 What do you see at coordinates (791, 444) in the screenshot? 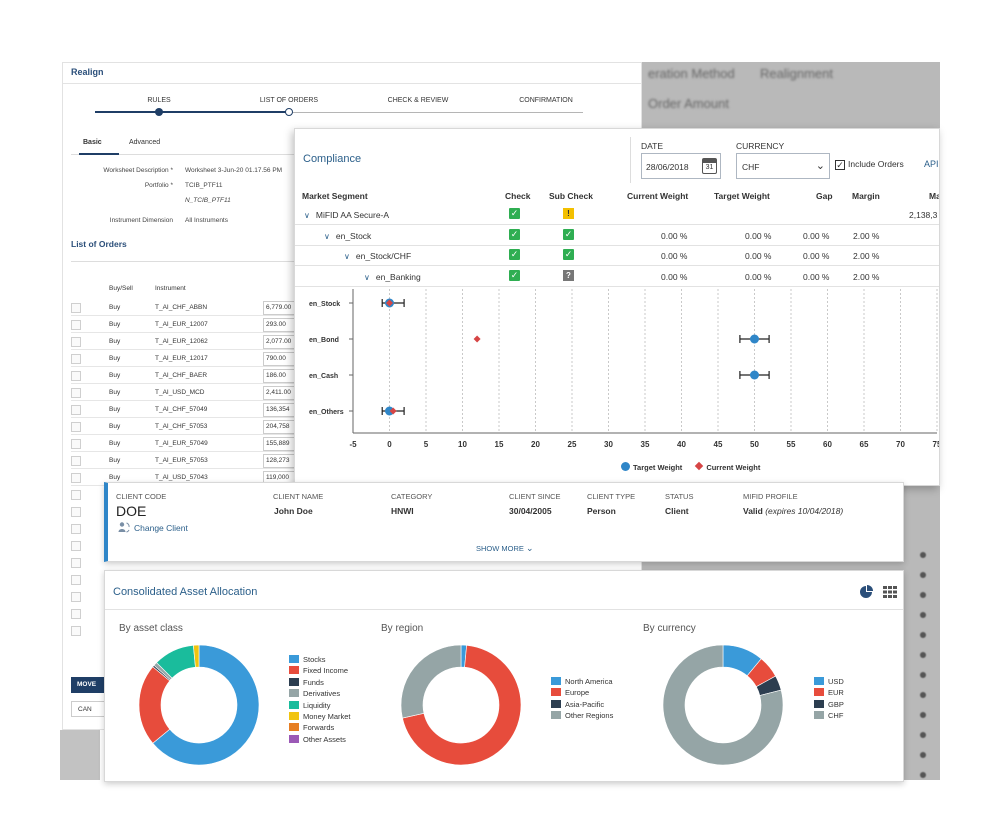
I see `x-tick-label: 55` at bounding box center [791, 444].